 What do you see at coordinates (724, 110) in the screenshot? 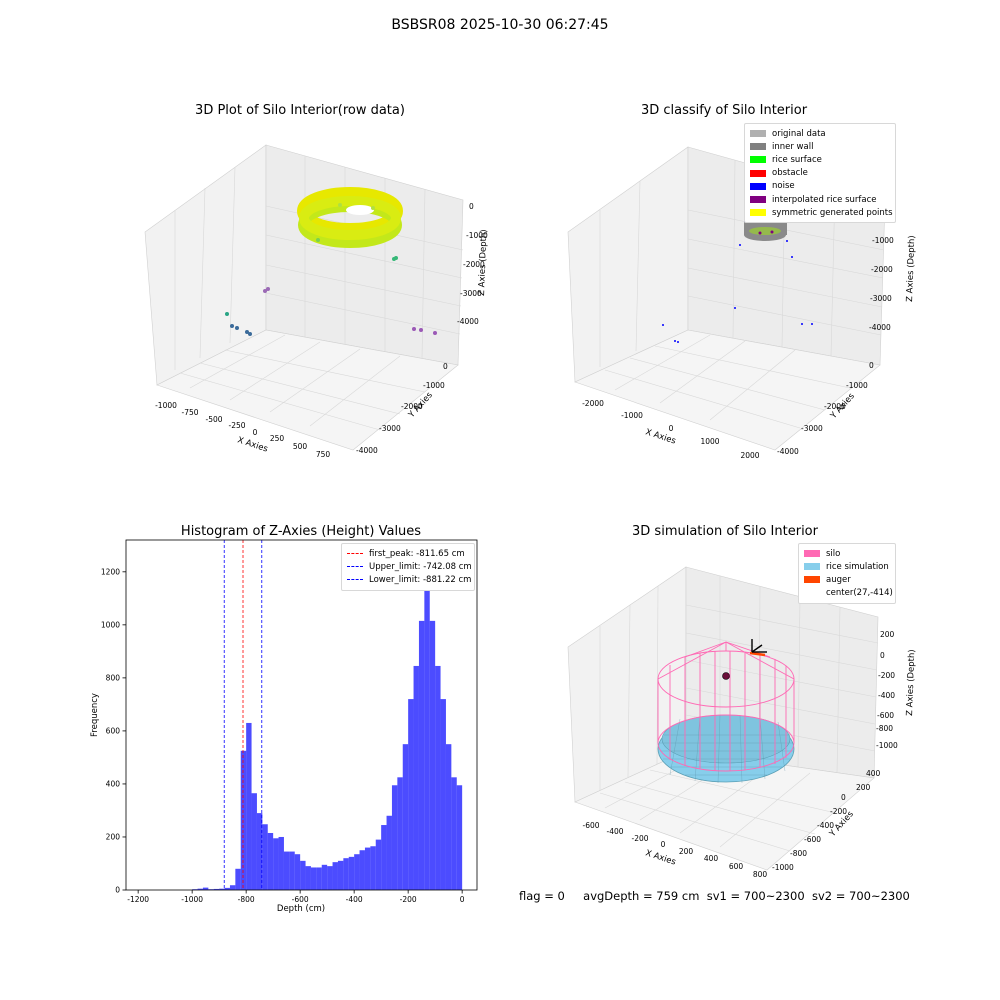
I see `classify-plot-title: 3D classify of Silo Interior` at bounding box center [724, 110].